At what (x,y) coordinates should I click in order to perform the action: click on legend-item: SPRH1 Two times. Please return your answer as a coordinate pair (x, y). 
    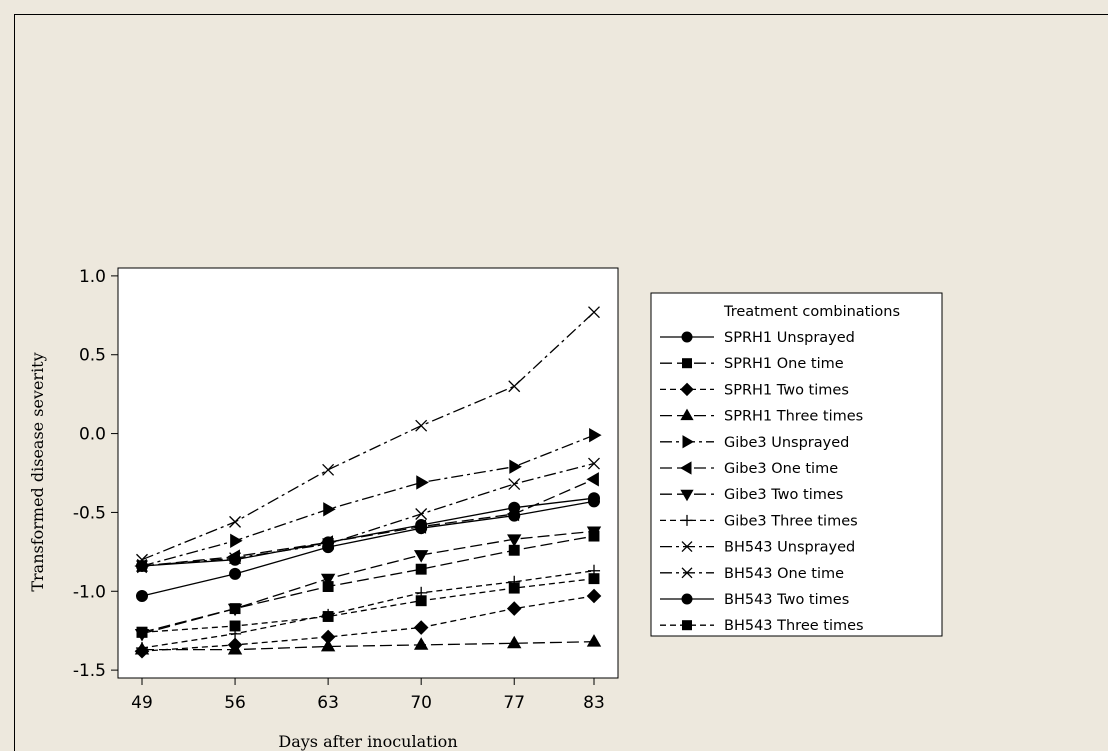
    Looking at the image, I should click on (754, 390).